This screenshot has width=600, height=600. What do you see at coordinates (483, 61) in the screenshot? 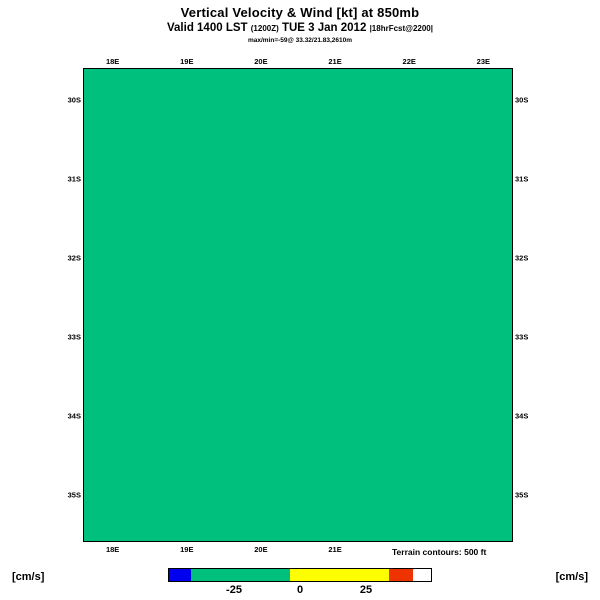
I see `x-axis-tick-top-23E: 23E` at bounding box center [483, 61].